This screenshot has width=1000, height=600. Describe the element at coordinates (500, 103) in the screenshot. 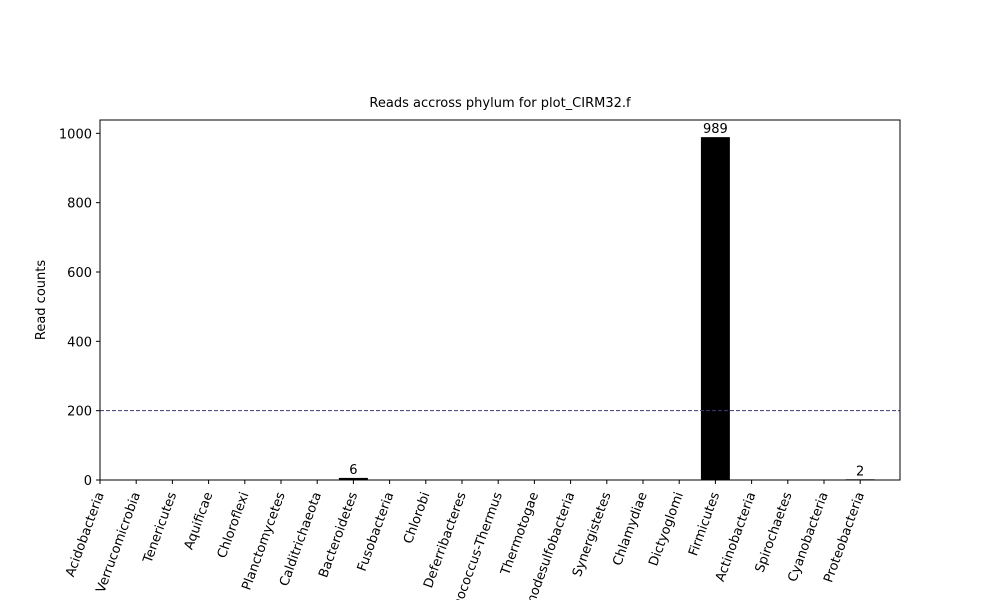

I see `chart-title: Reads accross phylum for plot_CIRM32.f` at that location.